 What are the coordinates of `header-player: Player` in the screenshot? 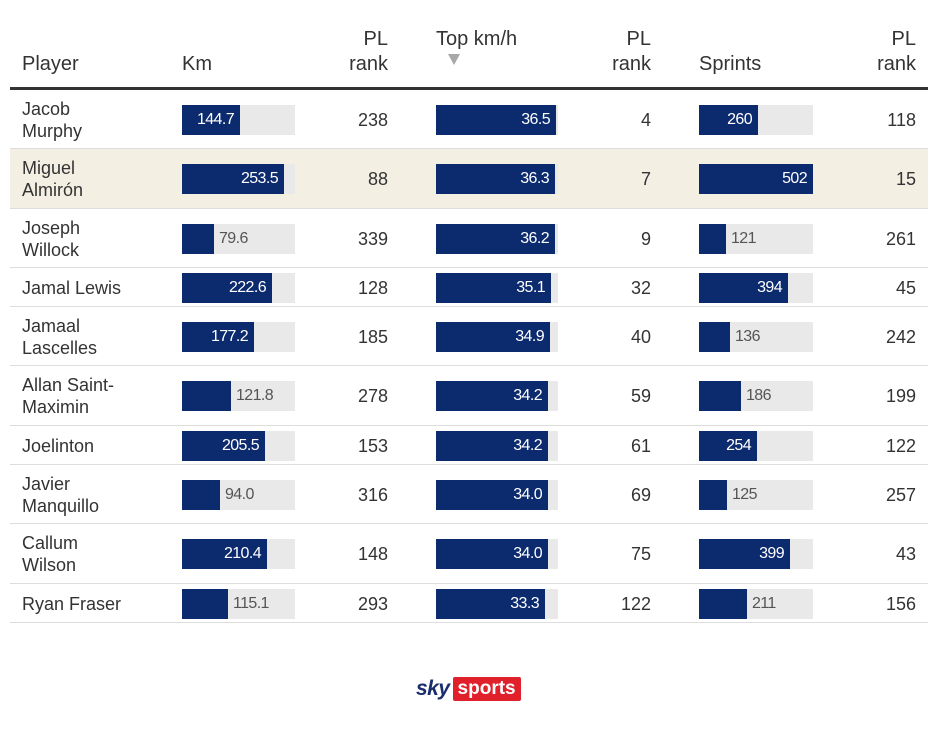 It's located at (50, 64).